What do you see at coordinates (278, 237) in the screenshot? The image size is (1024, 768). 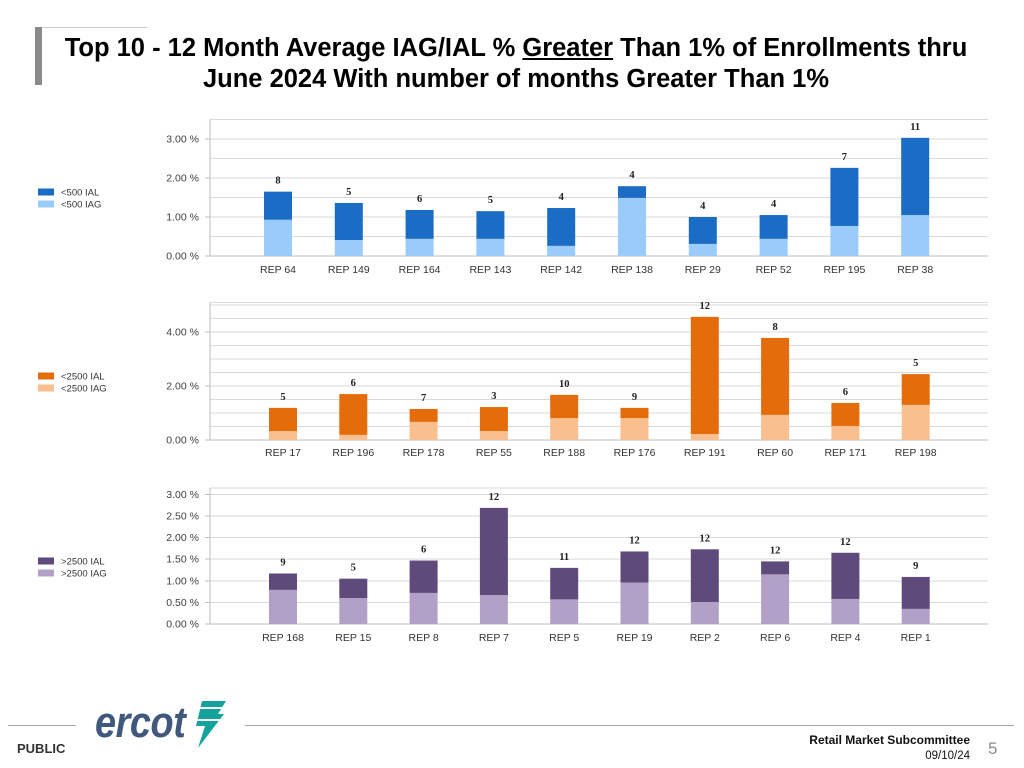 I see `bar-rep-64-iag` at bounding box center [278, 237].